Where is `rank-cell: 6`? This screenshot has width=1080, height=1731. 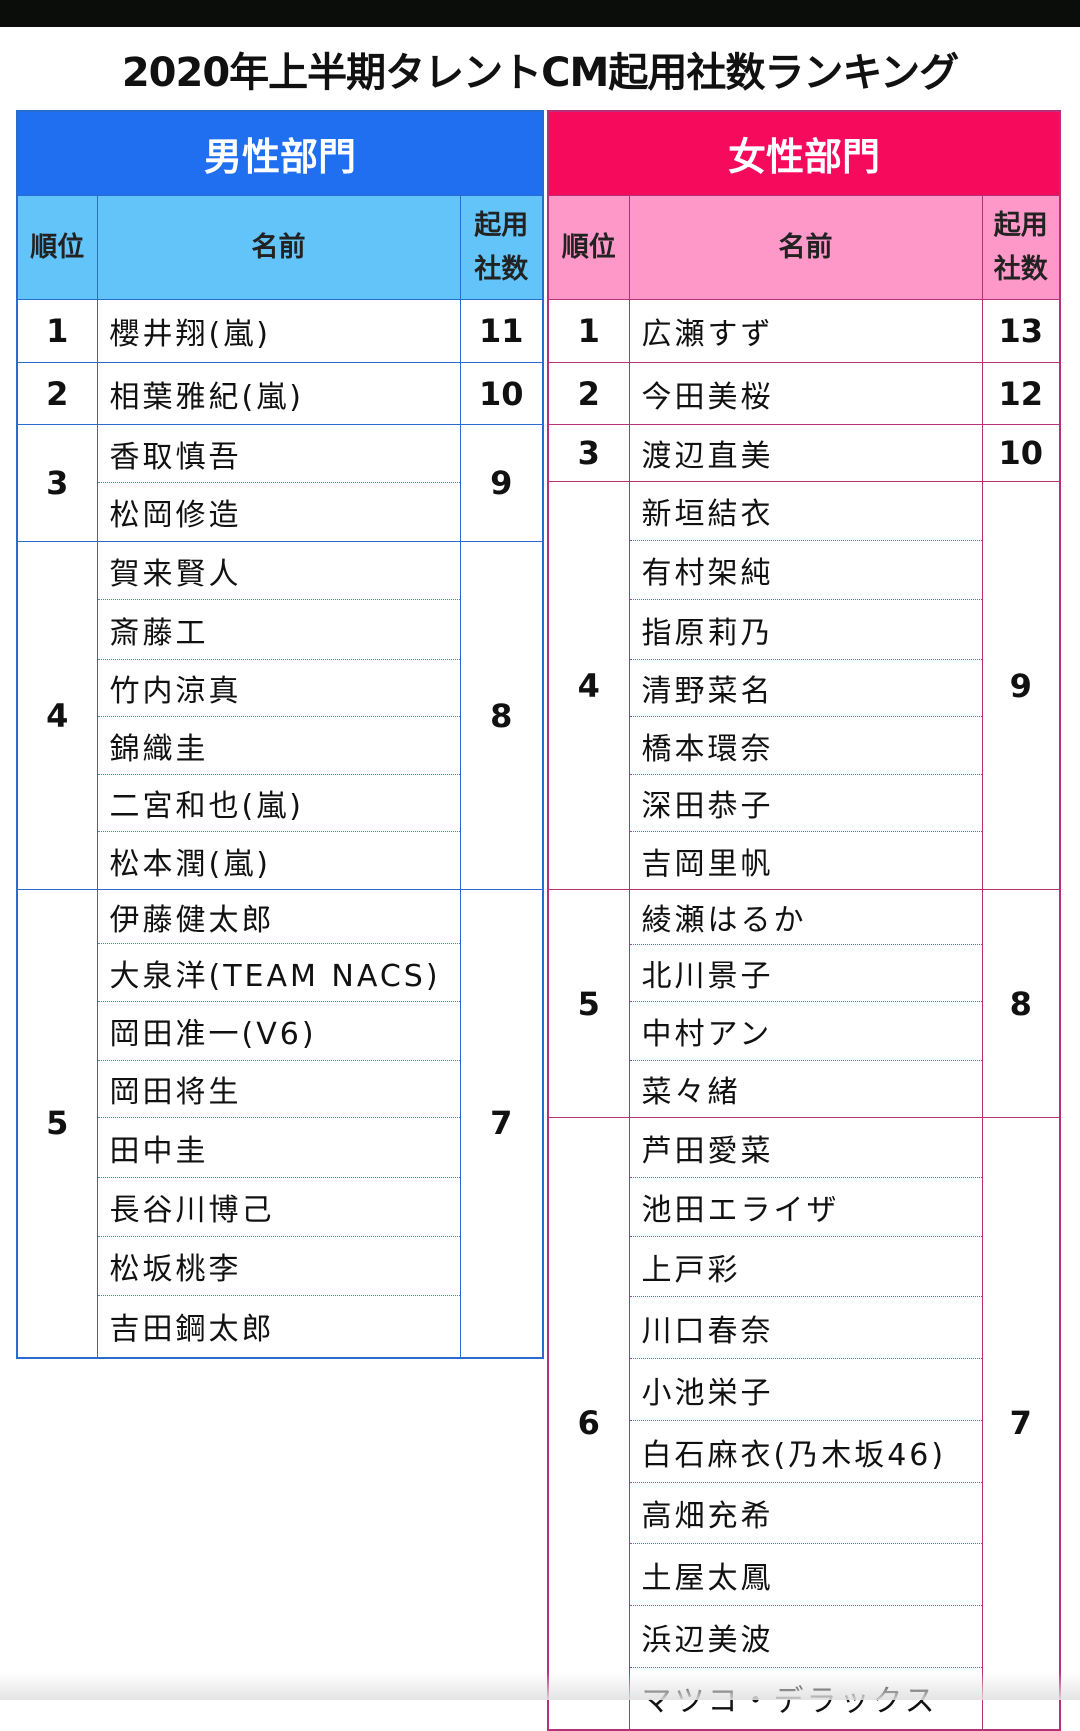
rank-cell: 6 is located at coordinates (588, 1423).